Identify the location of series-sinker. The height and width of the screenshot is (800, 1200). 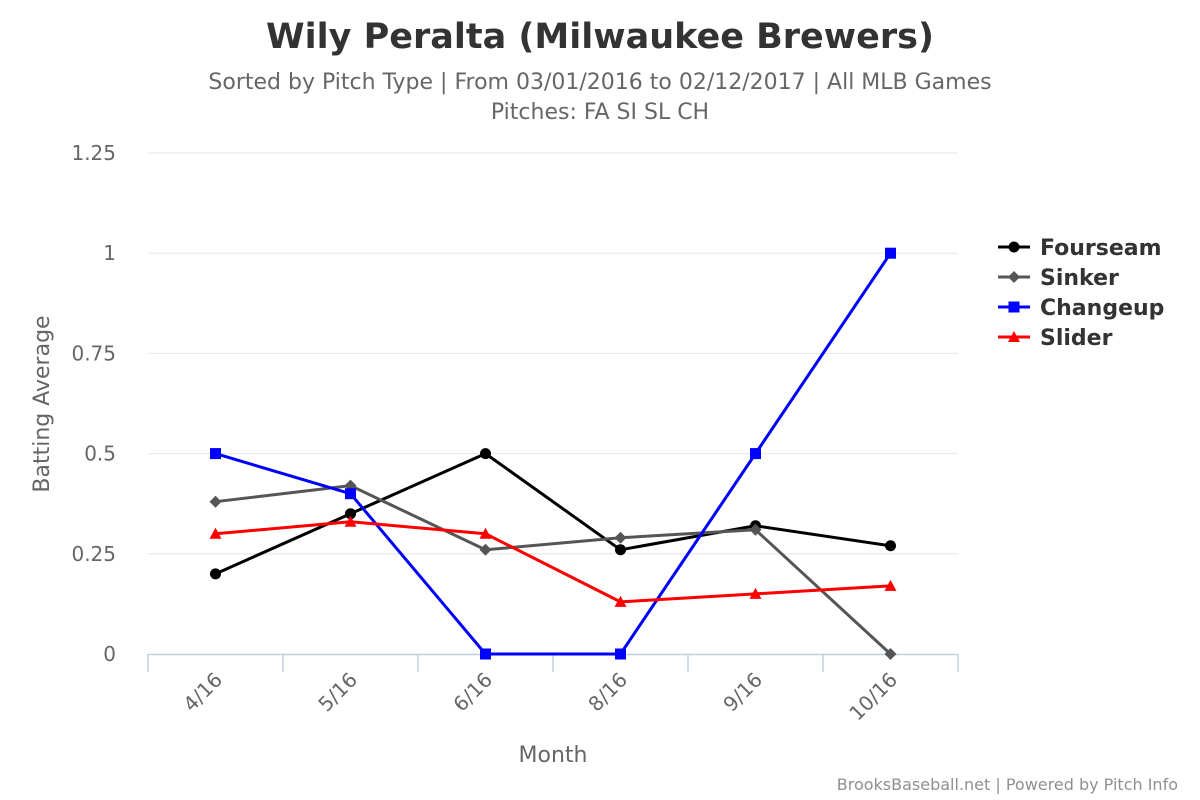
(553, 569).